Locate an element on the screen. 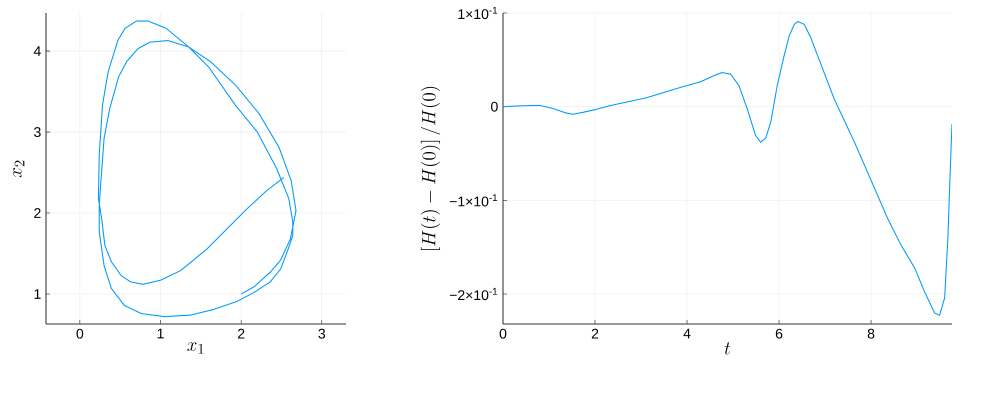  y-axis-title: $\left[H(t) - H(0)\right] / H(0)$ is located at coordinates (430, 168).